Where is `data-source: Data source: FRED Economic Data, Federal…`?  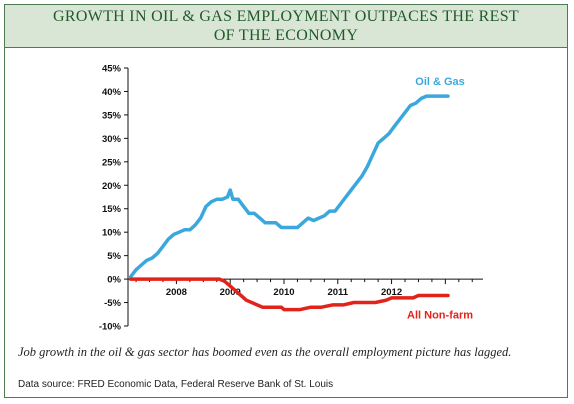
data-source: Data source: FRED Economic Data, Federal… is located at coordinates (176, 384).